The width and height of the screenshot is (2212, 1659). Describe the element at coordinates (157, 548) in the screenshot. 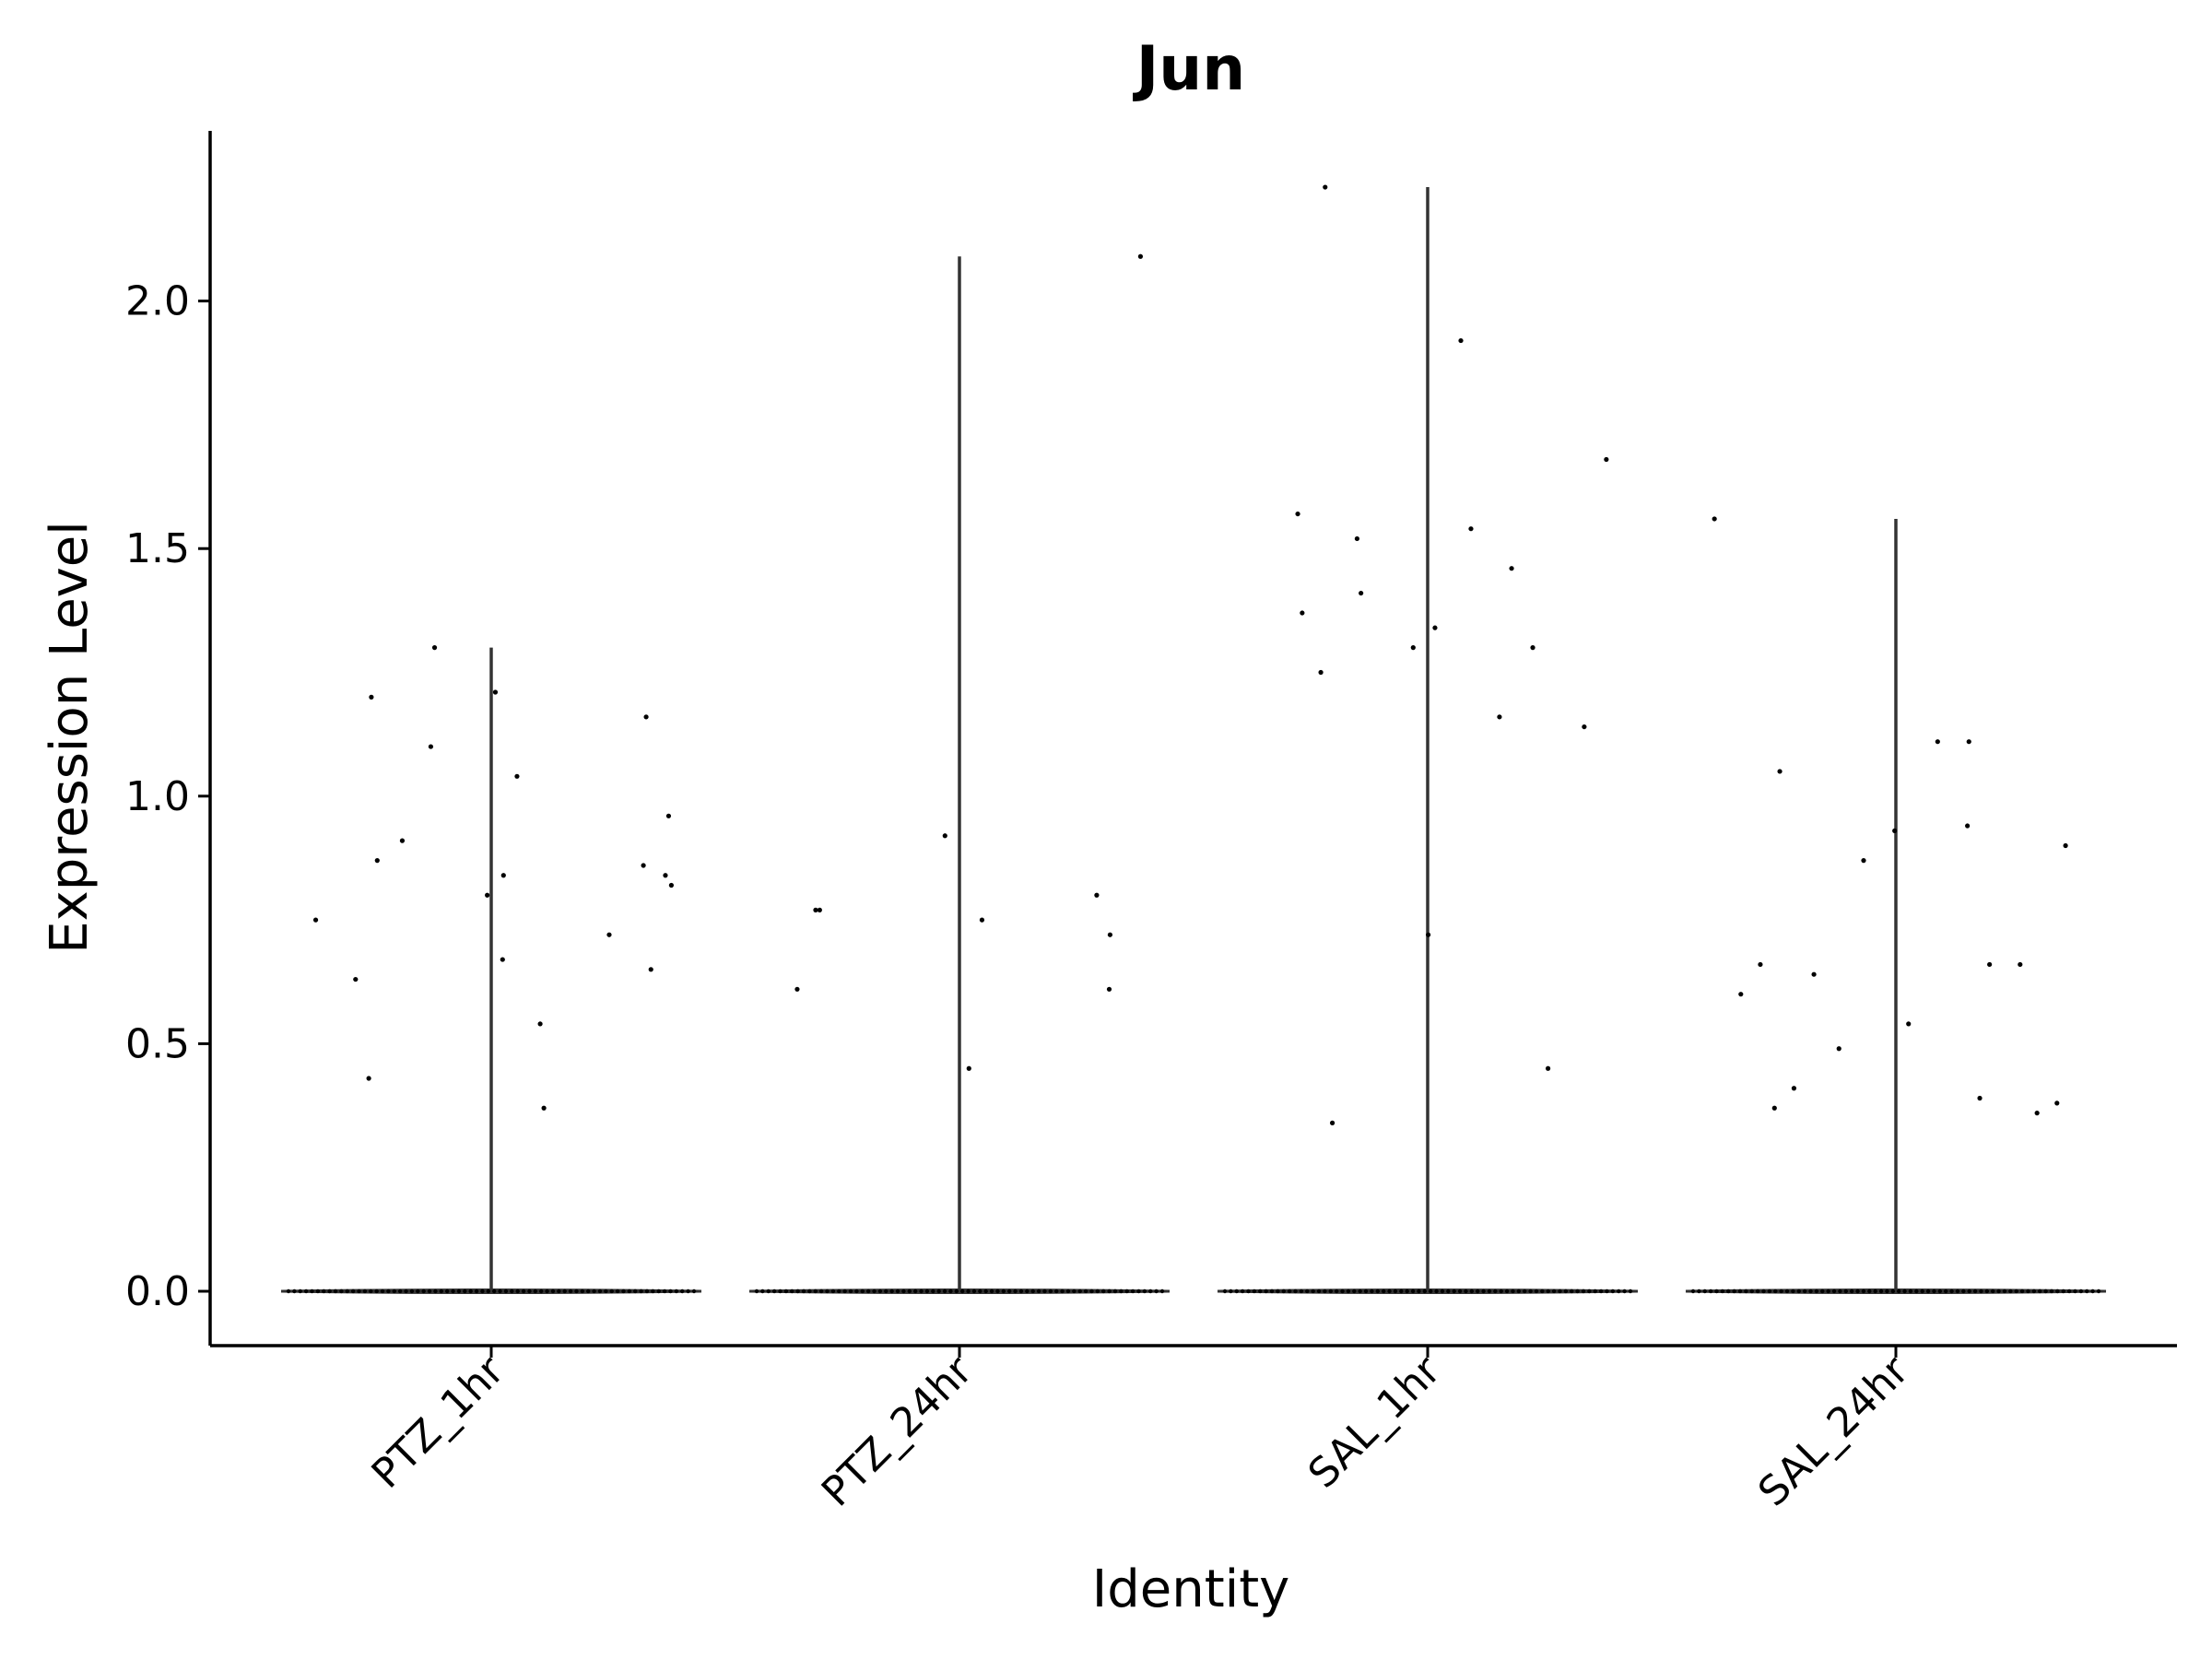

I see `y-tick-label: 1.5` at that location.